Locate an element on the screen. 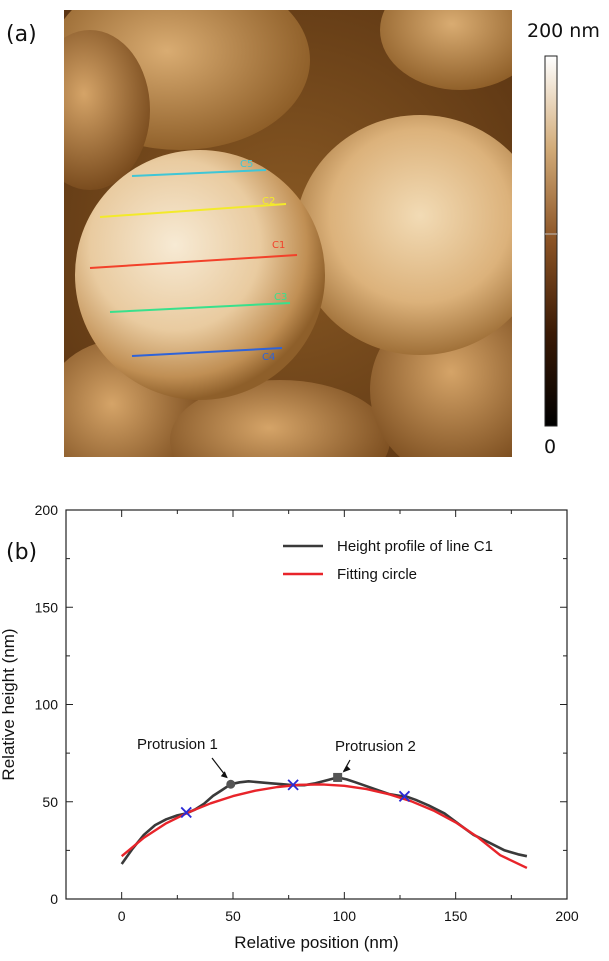 The height and width of the screenshot is (961, 609). colorbar is located at coordinates (551, 241).